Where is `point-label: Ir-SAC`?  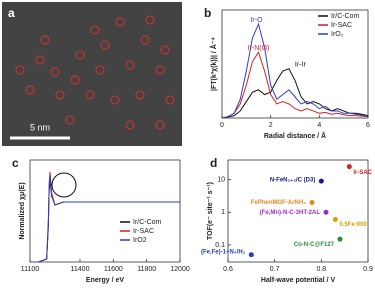 point-label: Ir-SAC is located at coordinates (362, 173).